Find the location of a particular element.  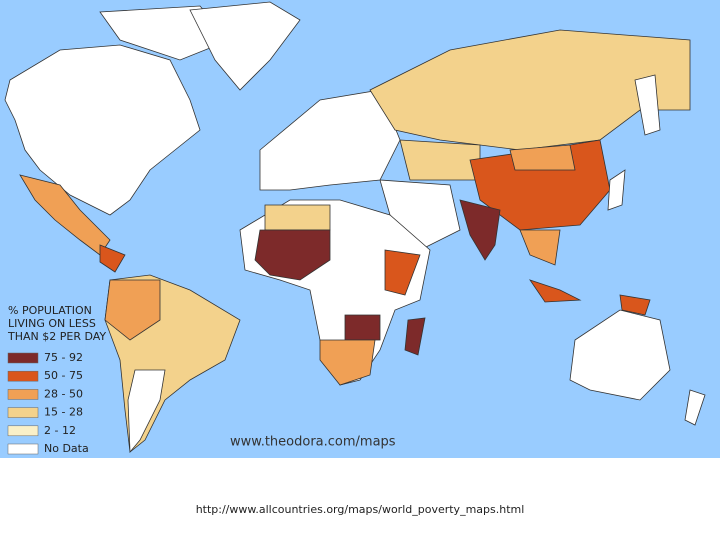

legend-label: 50 - 75 is located at coordinates (63, 375).